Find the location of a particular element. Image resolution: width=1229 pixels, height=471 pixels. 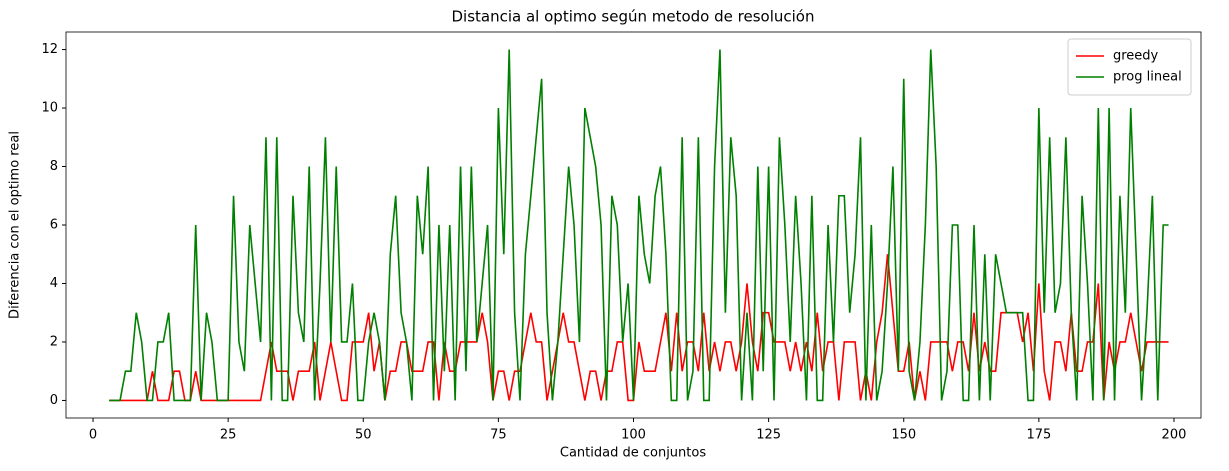

legend-label: greedy is located at coordinates (1136, 56).